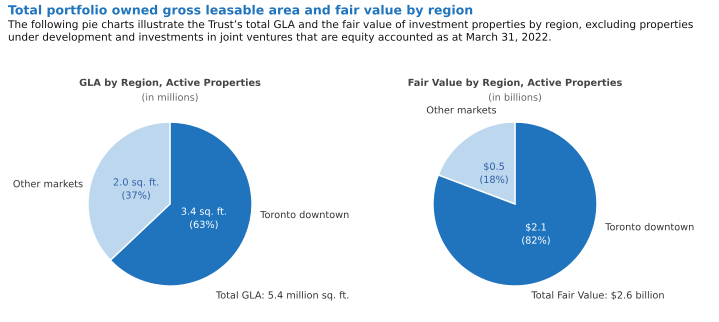  I want to click on chart-title: Fair Value by Region, Active Properties, so click(515, 83).